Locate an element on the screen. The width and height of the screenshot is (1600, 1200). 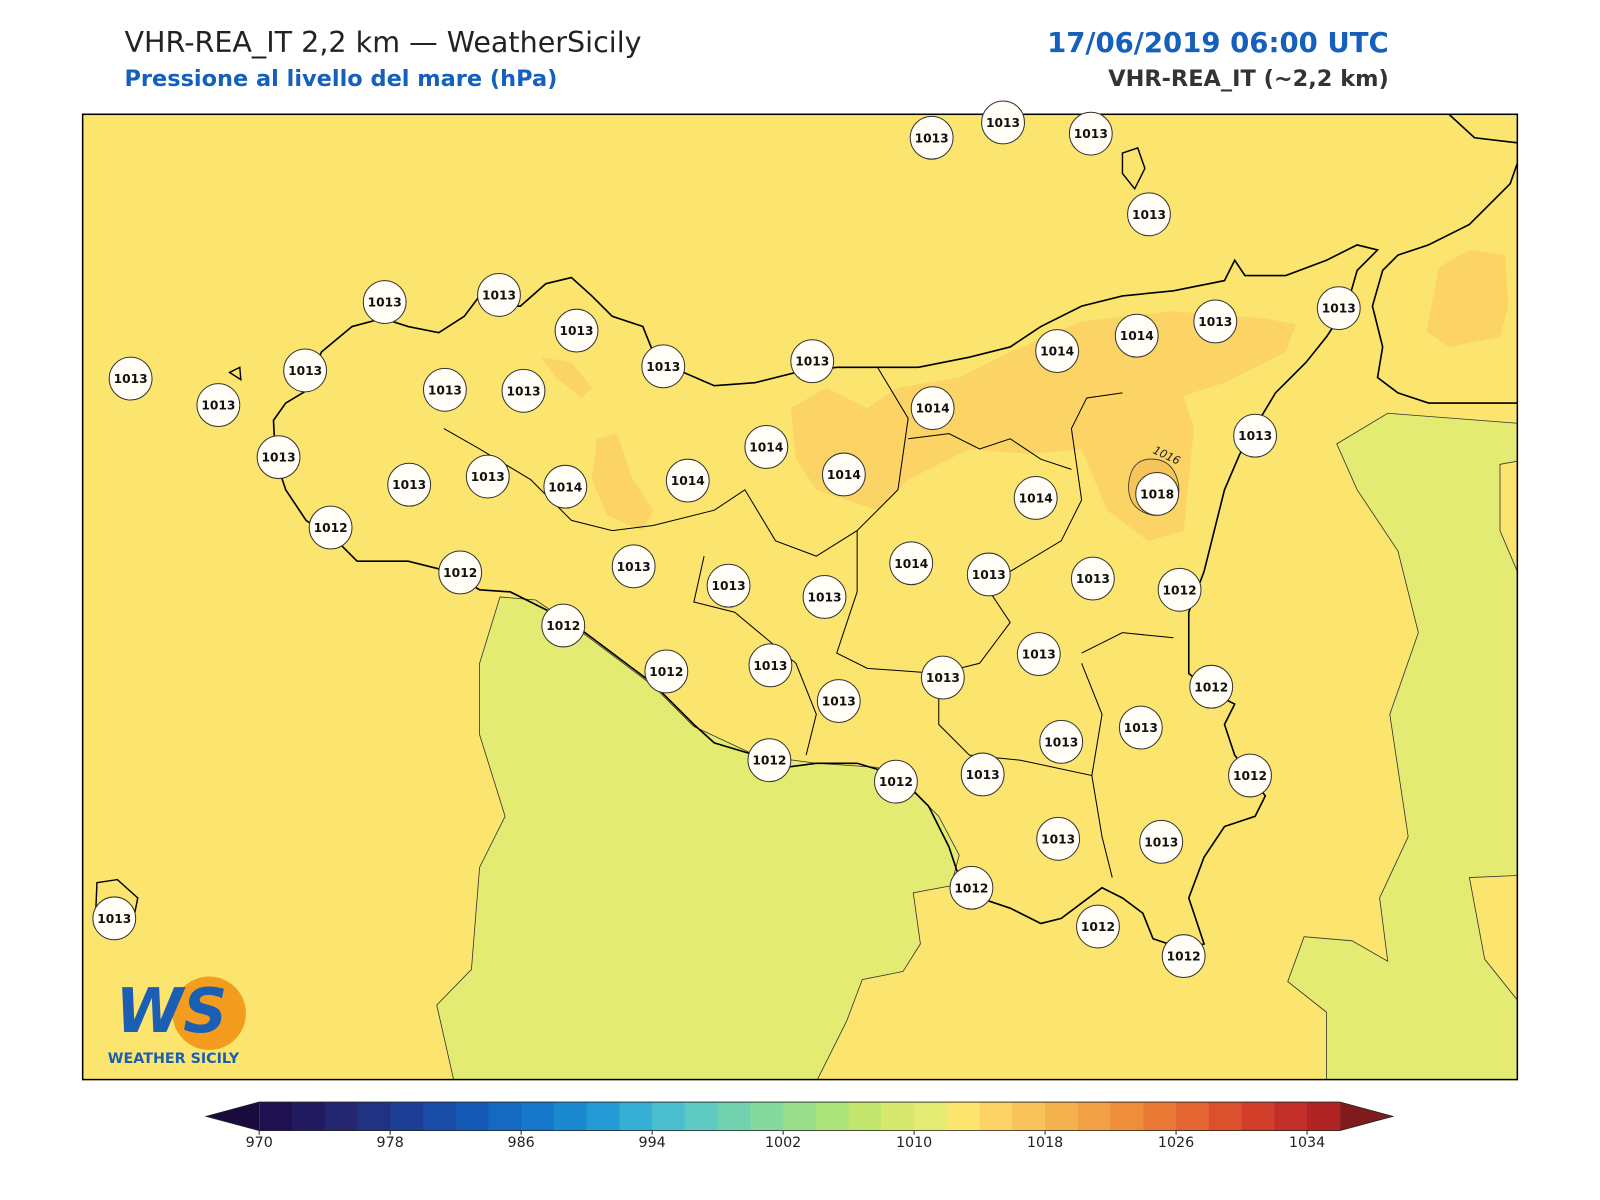
colorbar-outline is located at coordinates (799, 1116).